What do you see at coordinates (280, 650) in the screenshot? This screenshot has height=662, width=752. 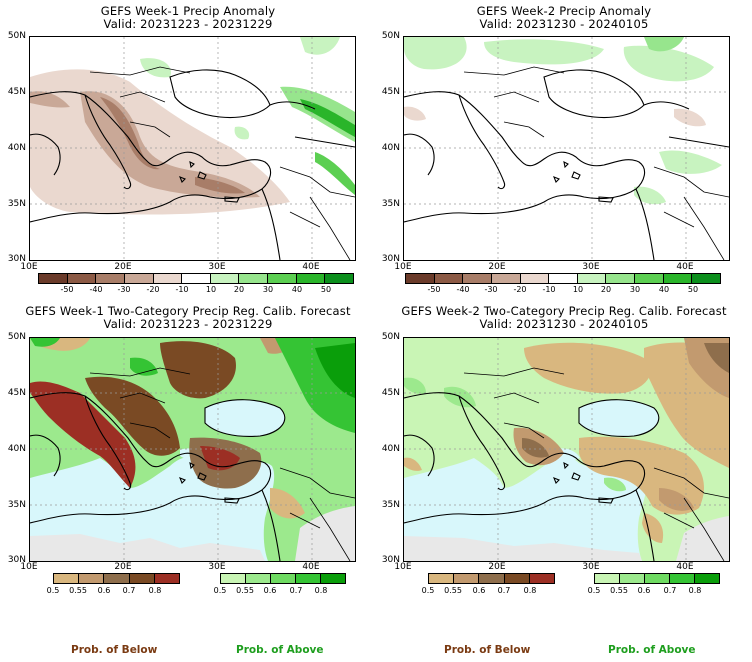 I see `legend-above-label-left: Prob. of Above` at bounding box center [280, 650].